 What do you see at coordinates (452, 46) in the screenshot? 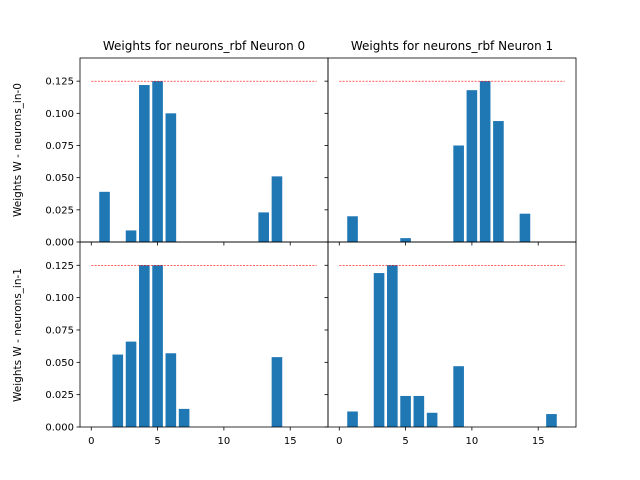
I see `panel-1-title: Weights for neurons_rbf Neuron 1` at bounding box center [452, 46].